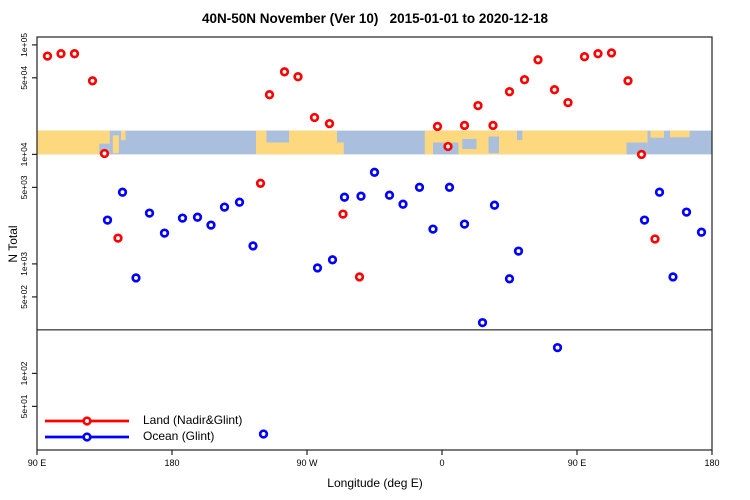  Describe the element at coordinates (28, 225) in the screenshot. I see `y-axis-ticks: 1e+05 5e+04 1e+04 5e+03 1e+03 5e+02 1e+02 5e+01` at that location.